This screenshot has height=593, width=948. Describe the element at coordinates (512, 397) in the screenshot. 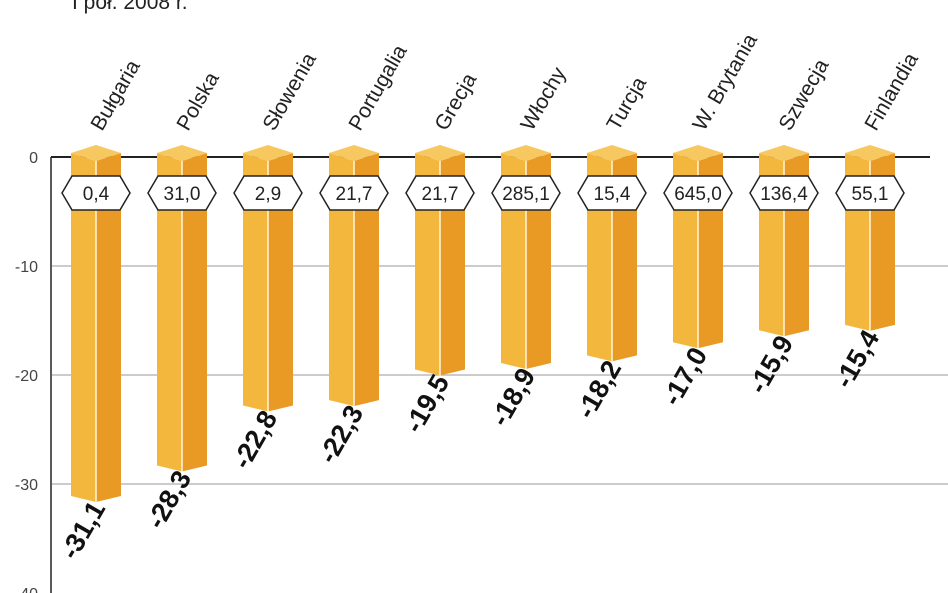

I see `value-label: -18,9` at that location.